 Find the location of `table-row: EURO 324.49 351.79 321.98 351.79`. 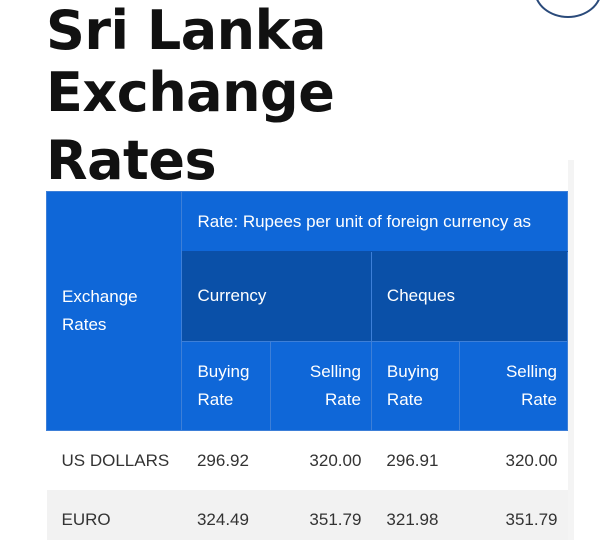

table-row: EURO 324.49 351.79 321.98 351.79 is located at coordinates (307, 515).